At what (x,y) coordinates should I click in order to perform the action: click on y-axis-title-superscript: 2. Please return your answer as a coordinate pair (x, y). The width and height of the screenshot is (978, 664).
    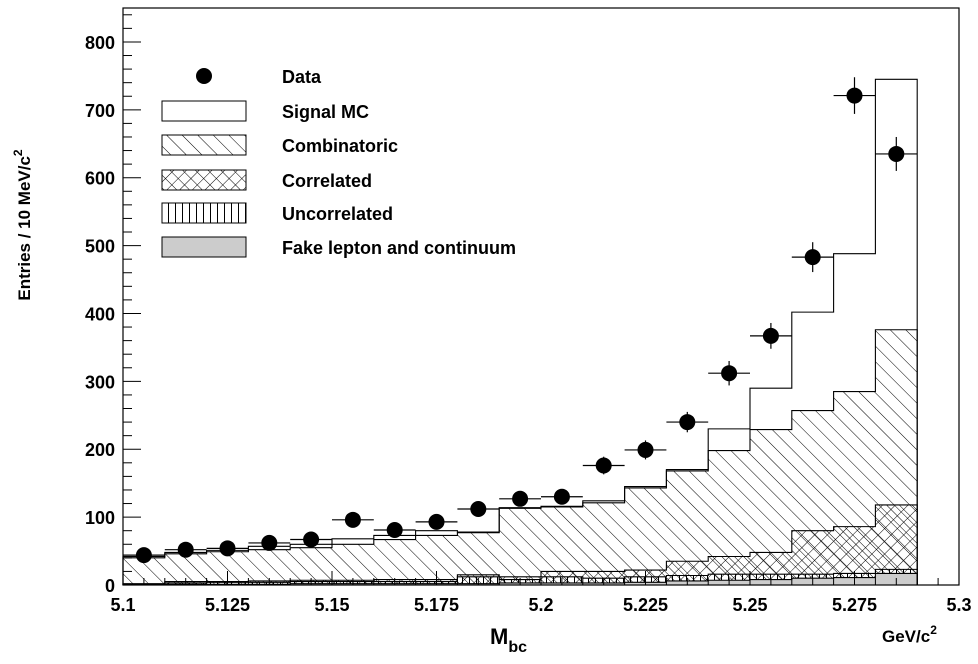
    Looking at the image, I should click on (18, 152).